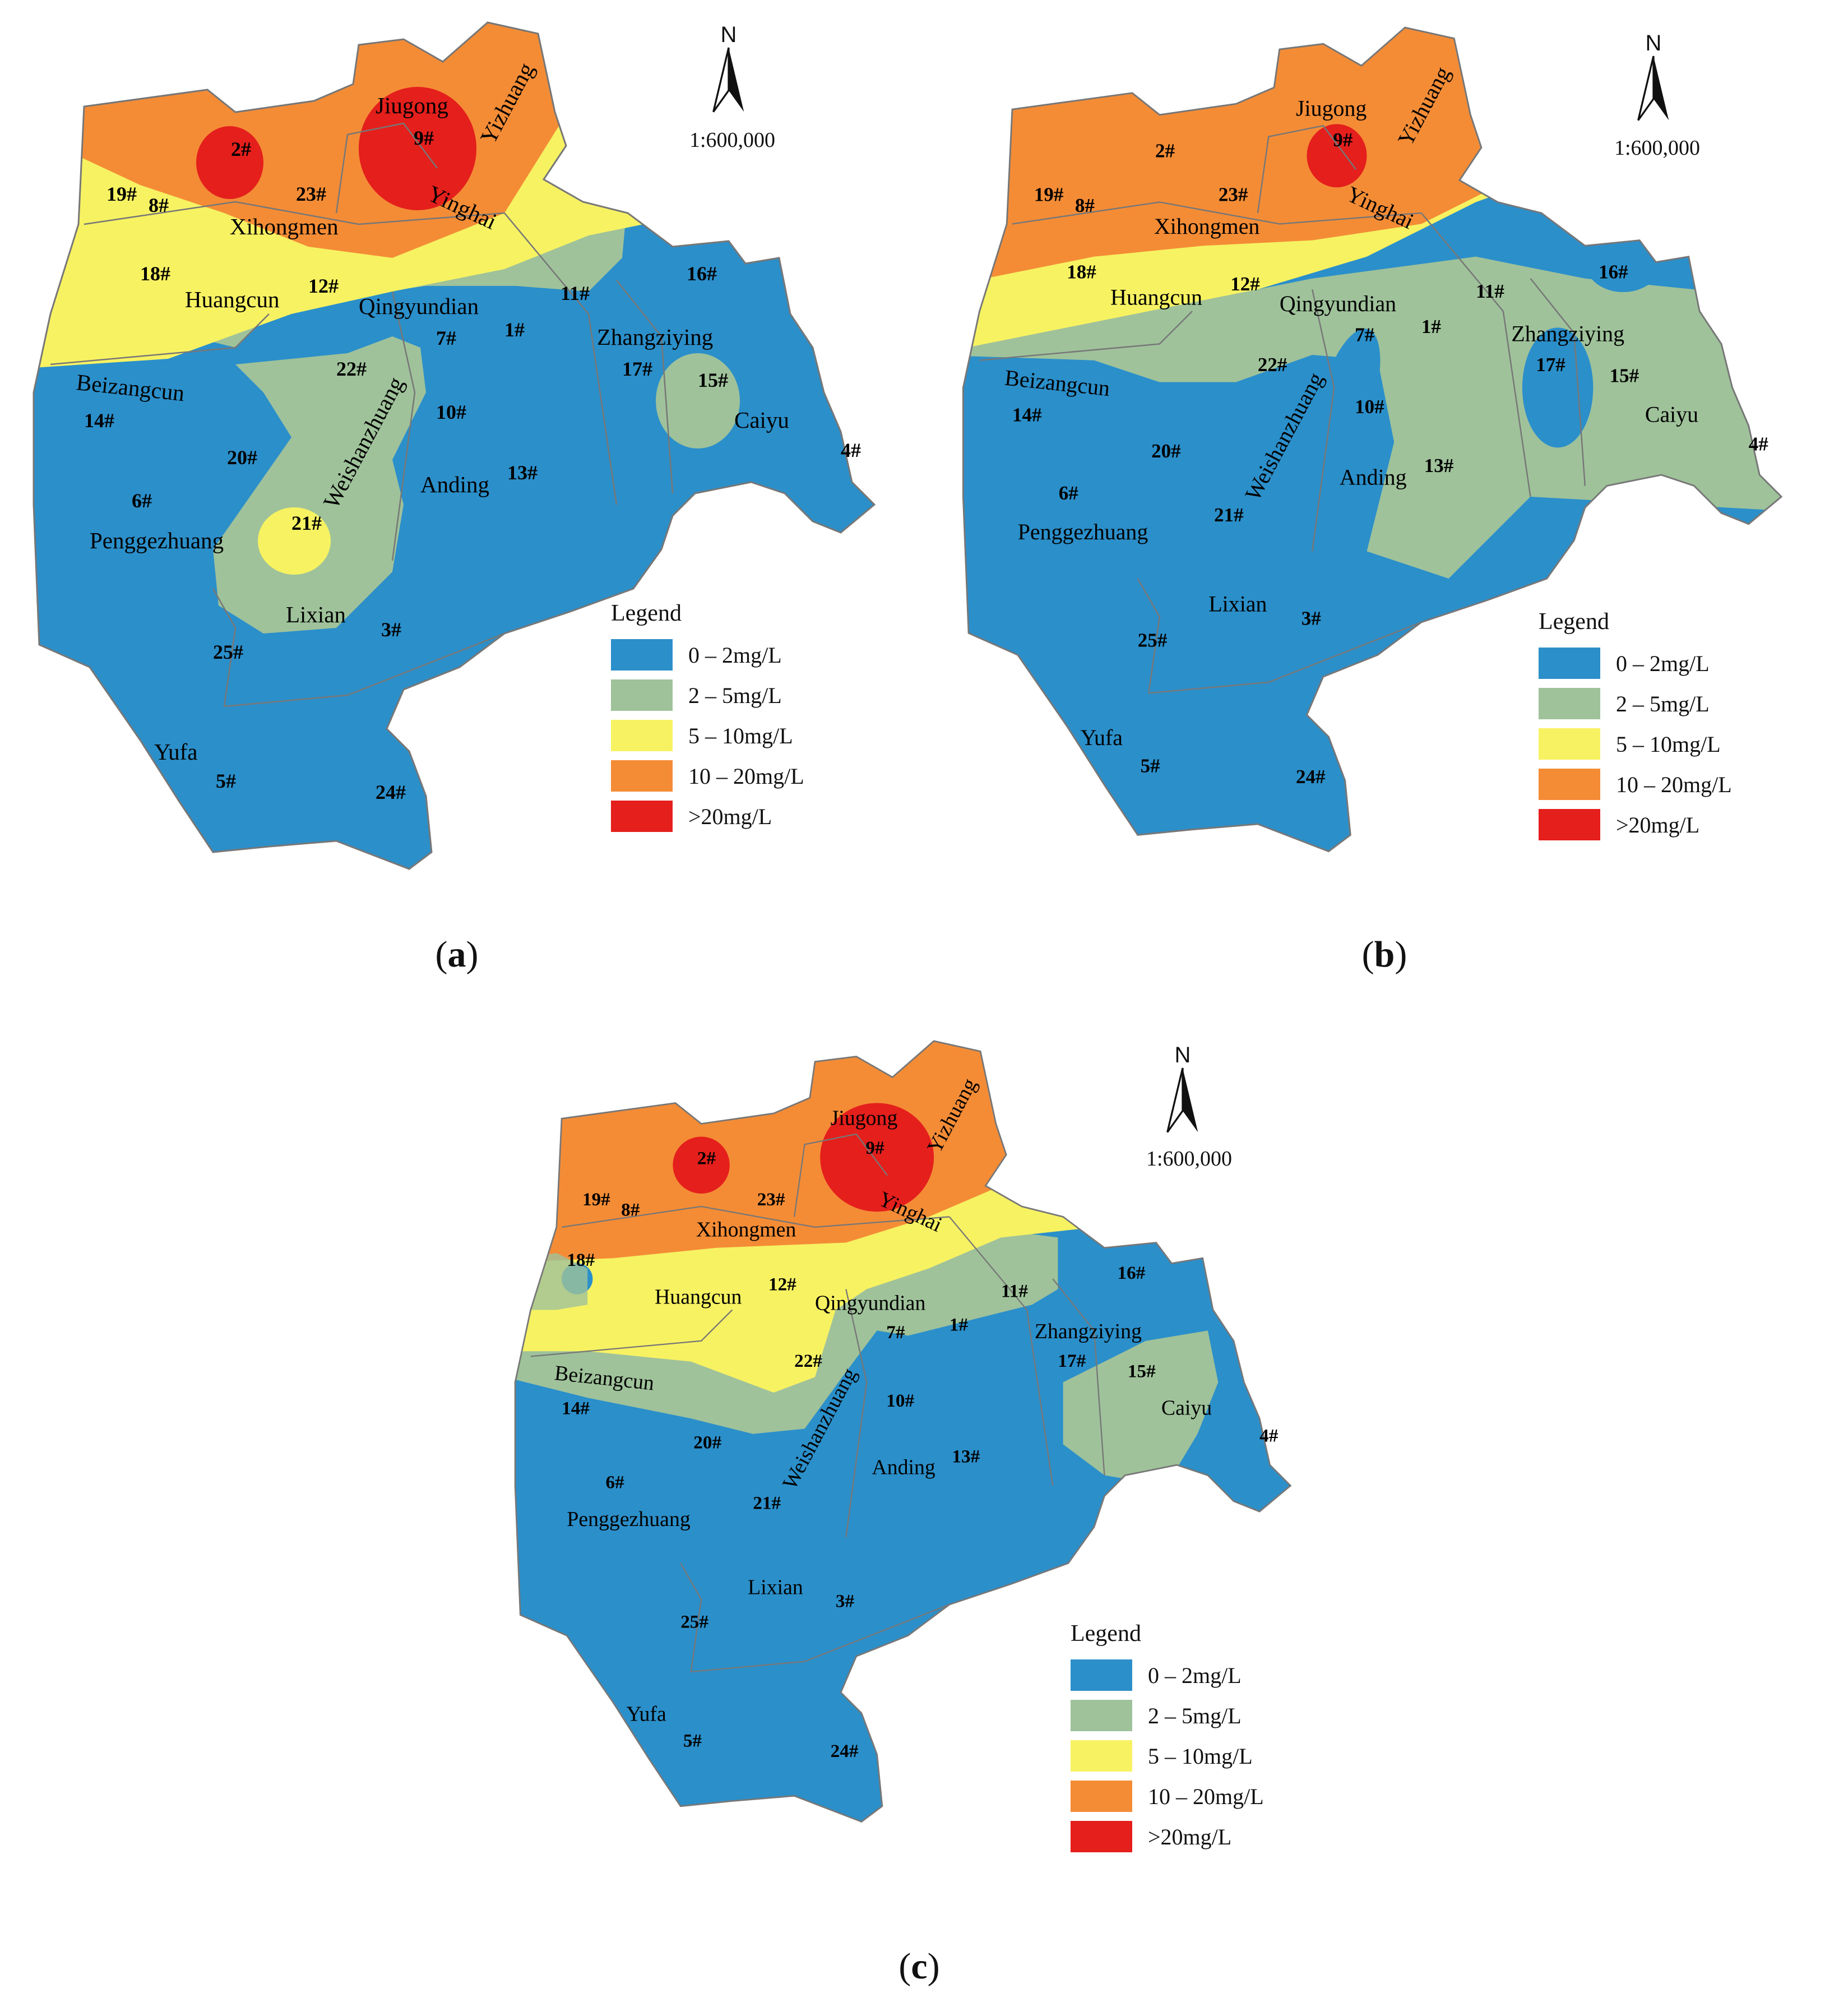 The width and height of the screenshot is (1825, 2016). What do you see at coordinates (1237, 604) in the screenshot?
I see `place-lixian: Lixian` at bounding box center [1237, 604].